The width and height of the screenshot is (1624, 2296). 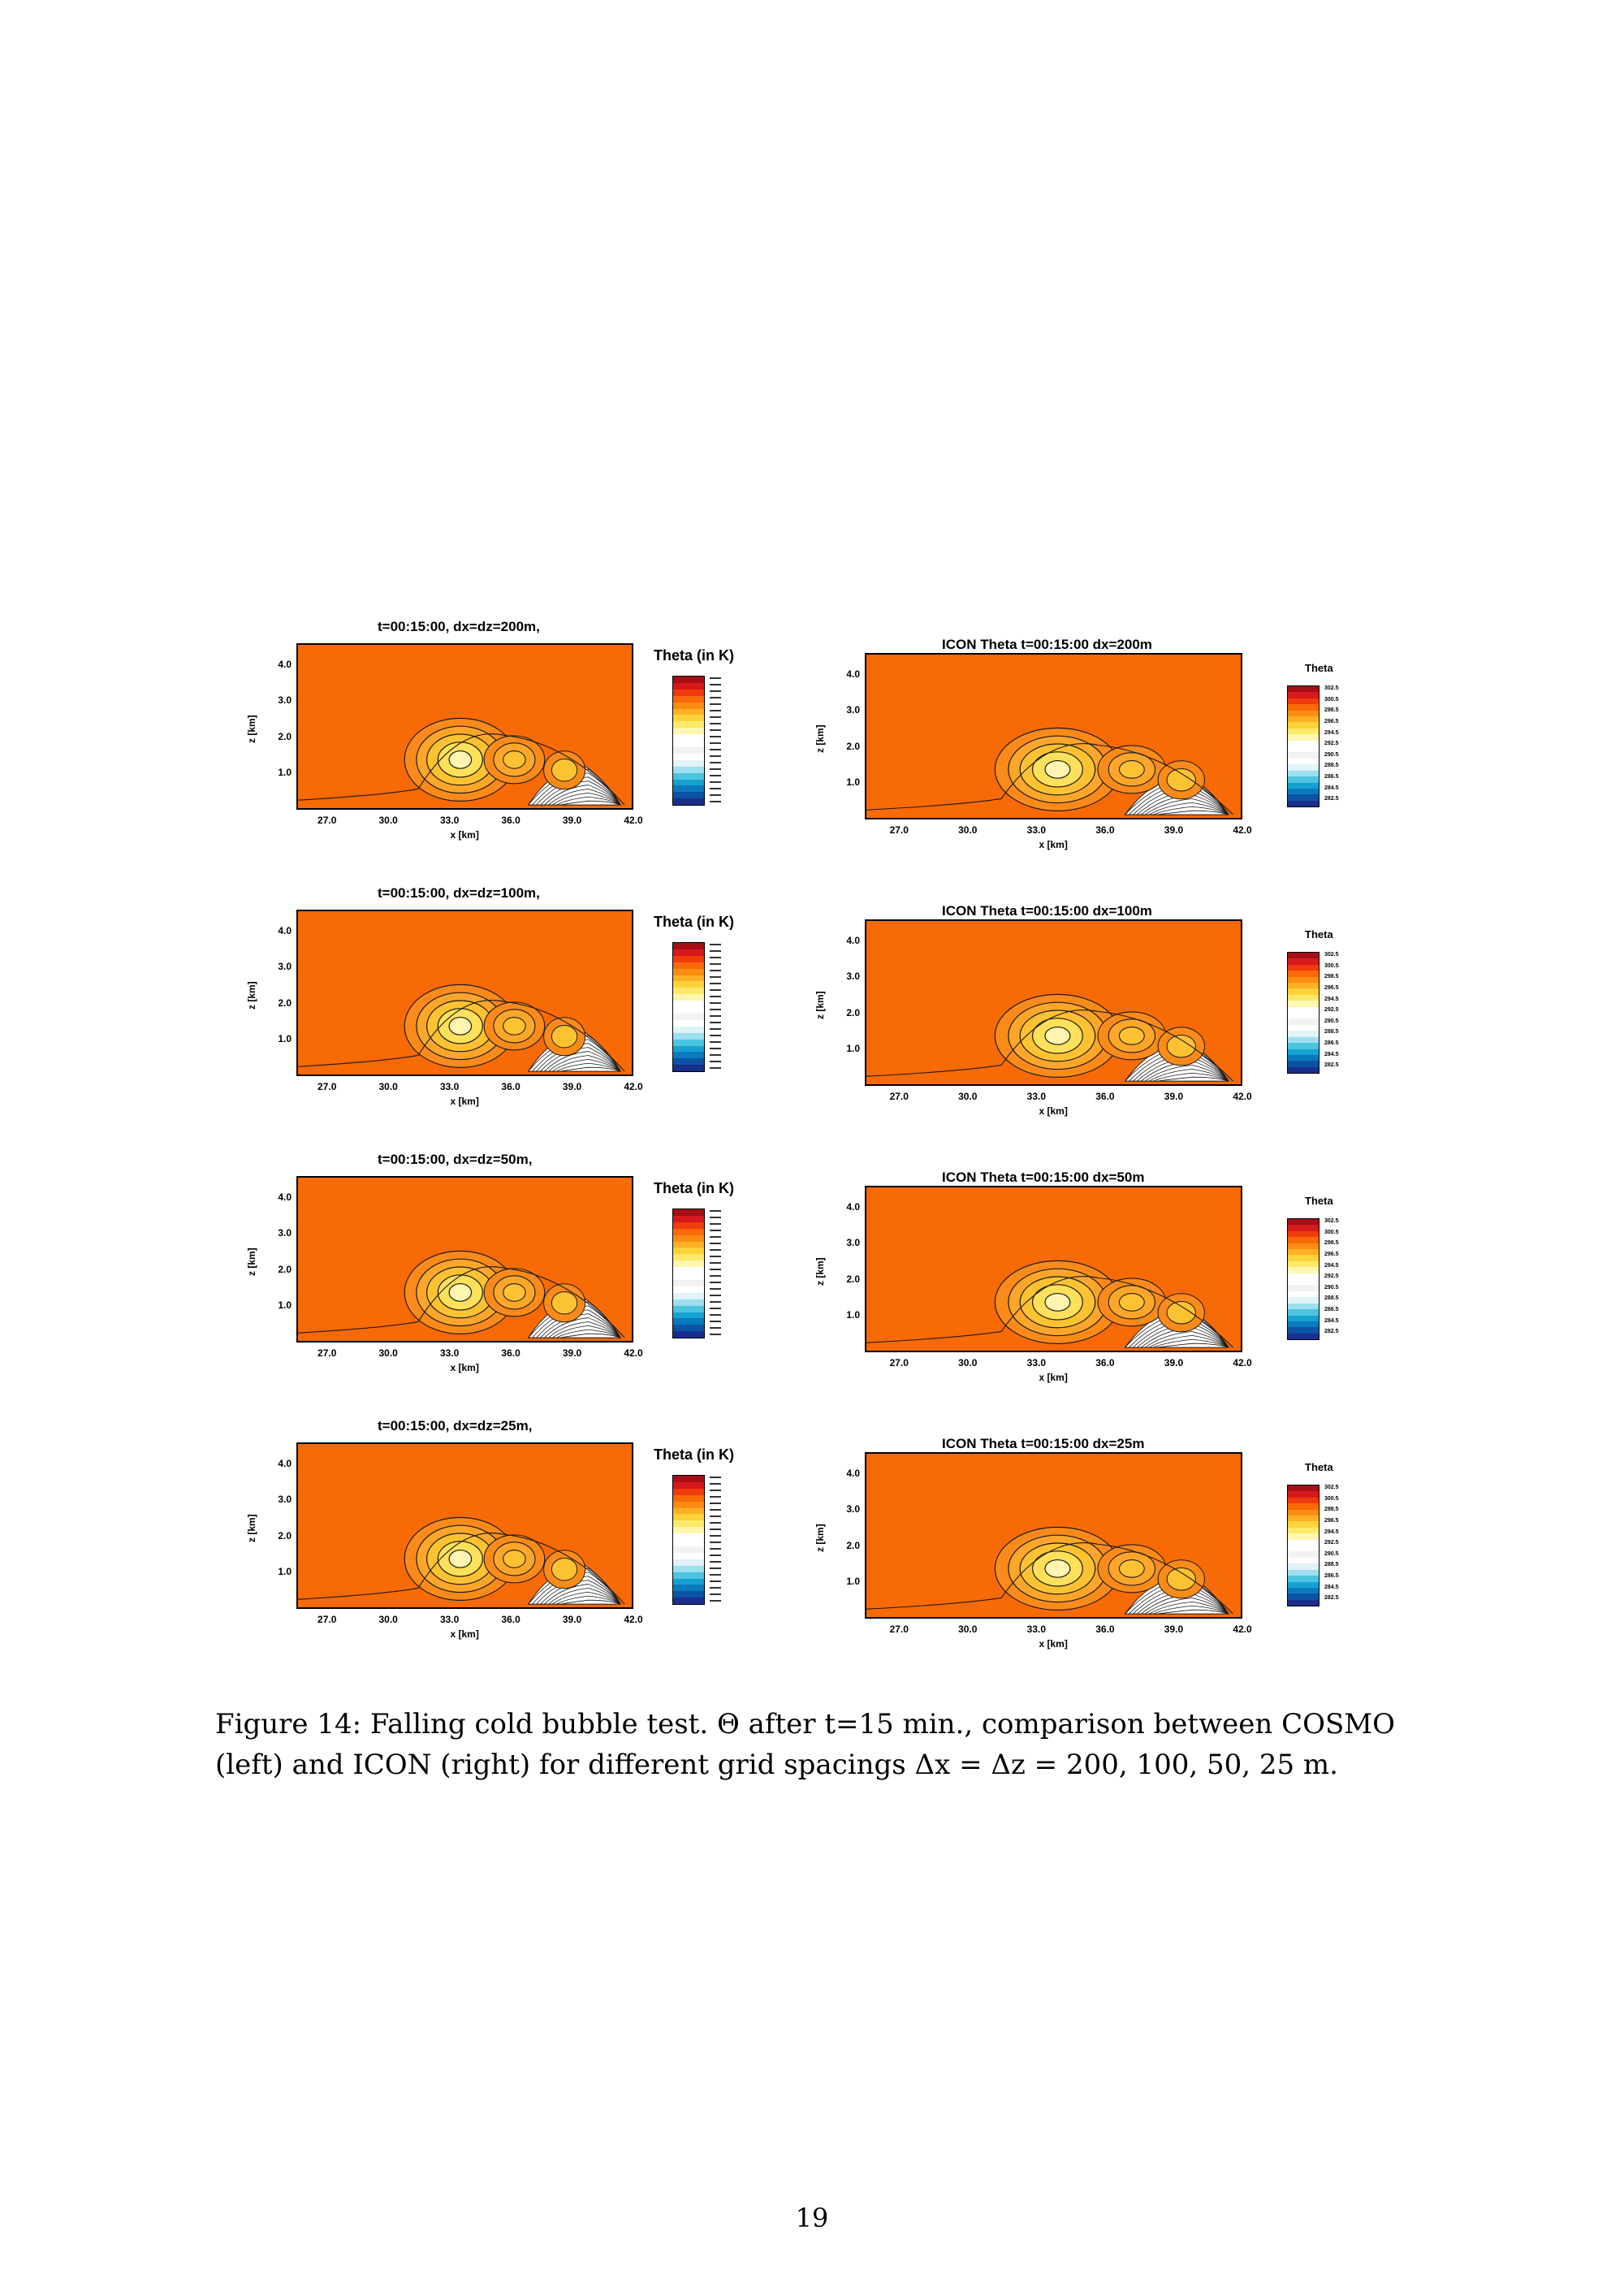 What do you see at coordinates (1332, 1532) in the screenshot?
I see `colorbar-tick-label: 294.5` at bounding box center [1332, 1532].